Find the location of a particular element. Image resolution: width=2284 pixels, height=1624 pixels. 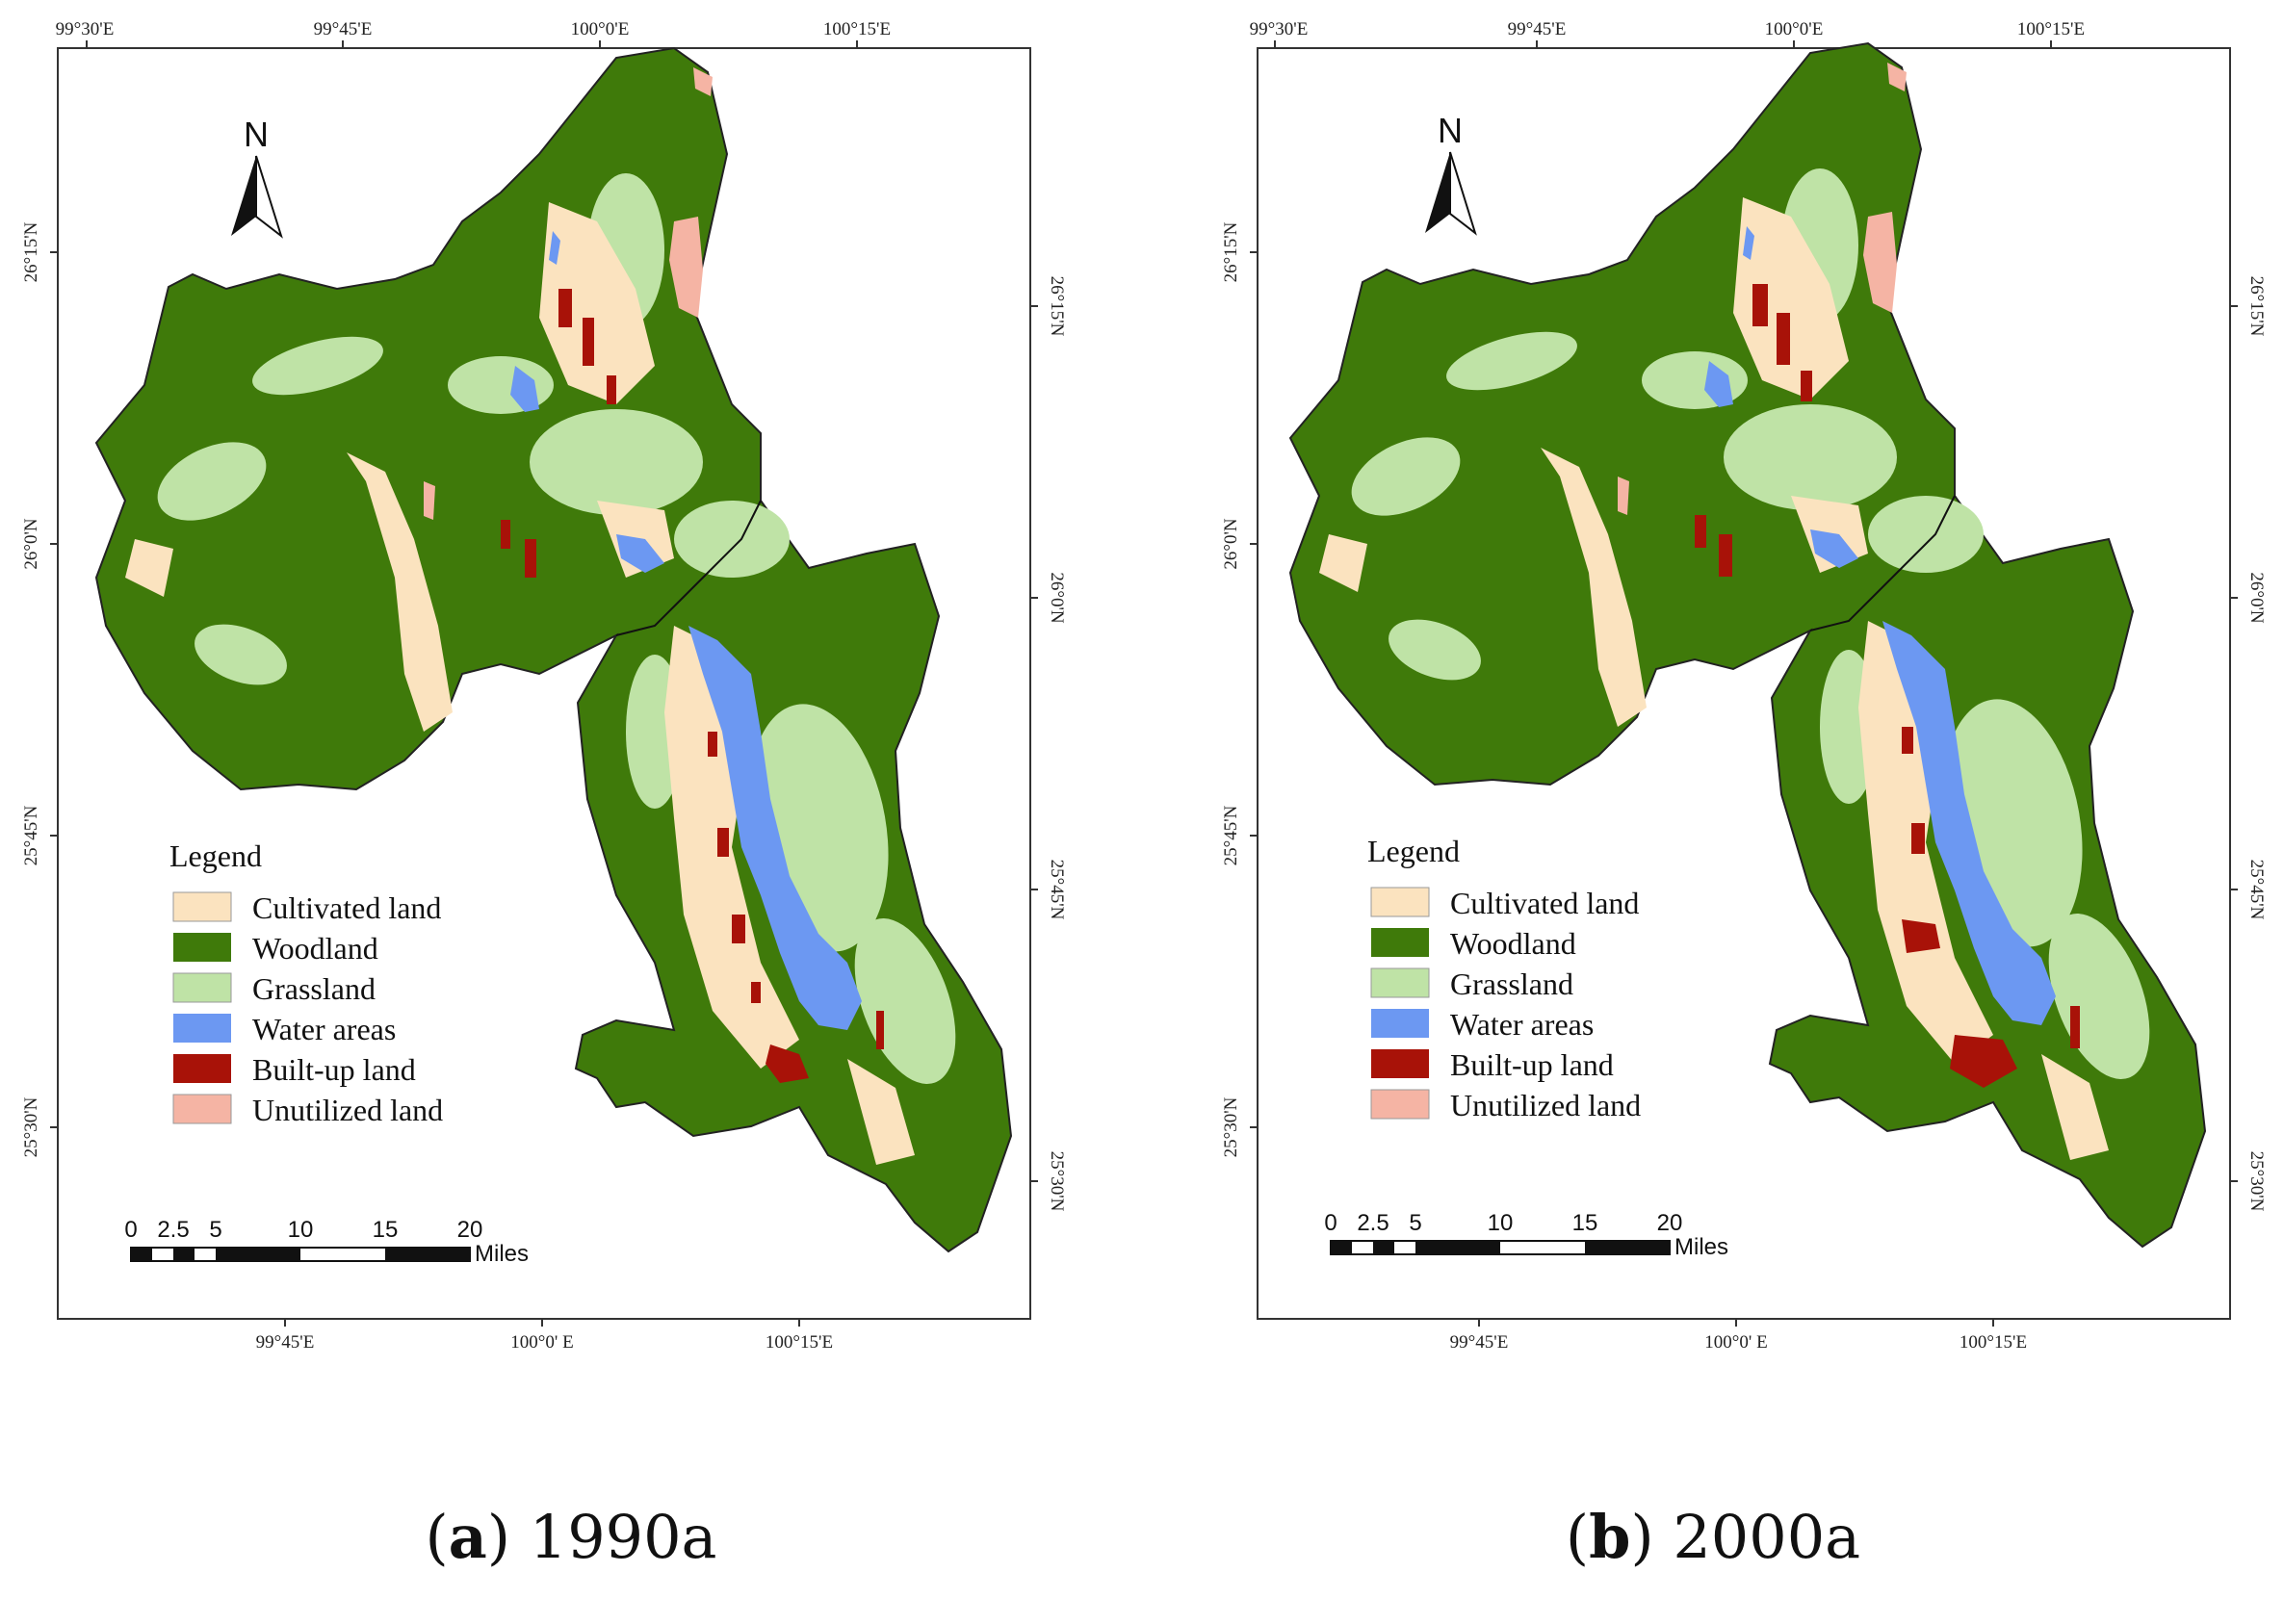

water-area-erhai-lake is located at coordinates (775, 828).